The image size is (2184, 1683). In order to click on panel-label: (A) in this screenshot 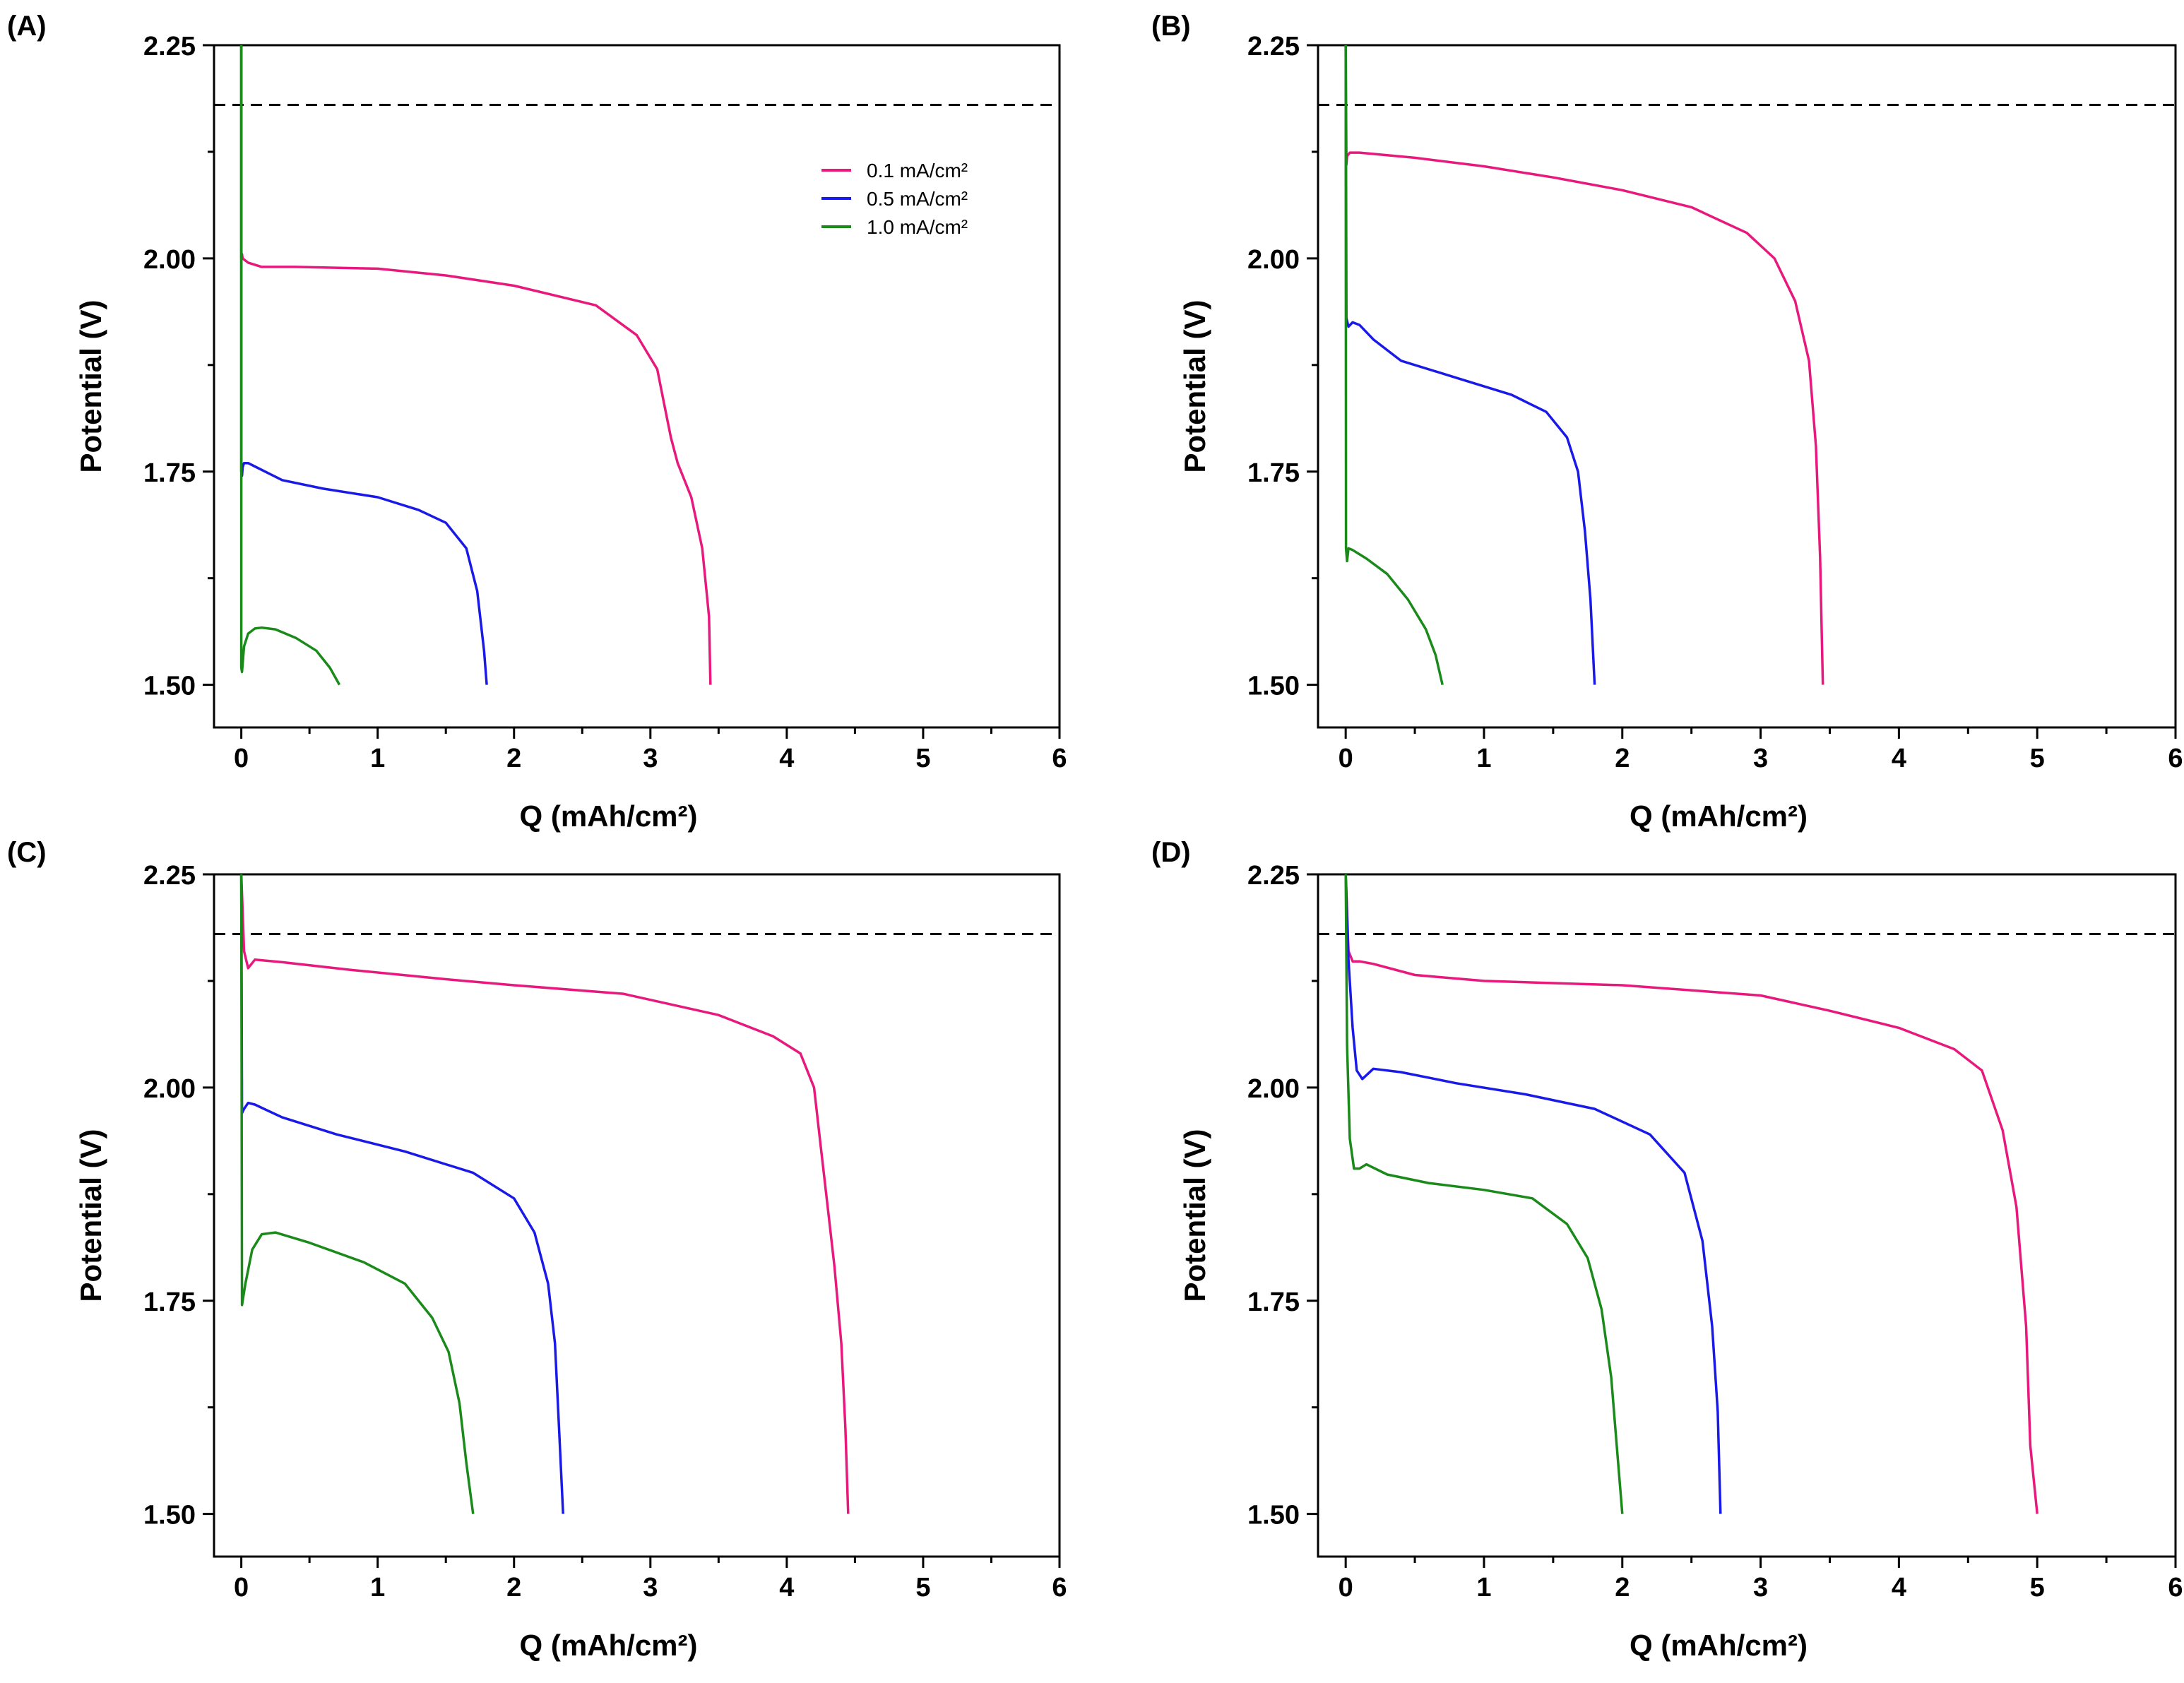, I will do `click(27, 26)`.